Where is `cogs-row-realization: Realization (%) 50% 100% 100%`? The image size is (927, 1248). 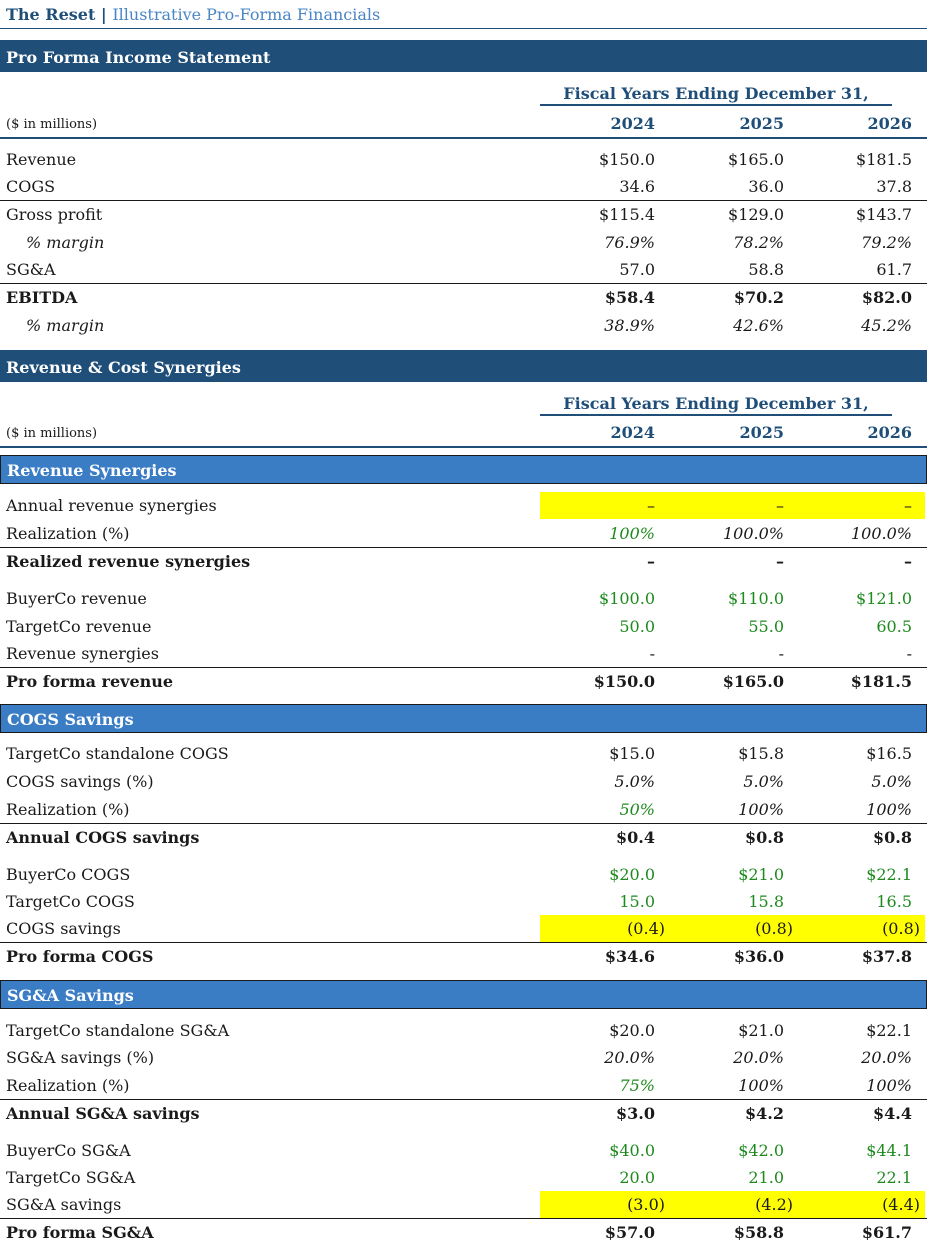
cogs-row-realization: Realization (%) 50% 100% 100% is located at coordinates (463, 810).